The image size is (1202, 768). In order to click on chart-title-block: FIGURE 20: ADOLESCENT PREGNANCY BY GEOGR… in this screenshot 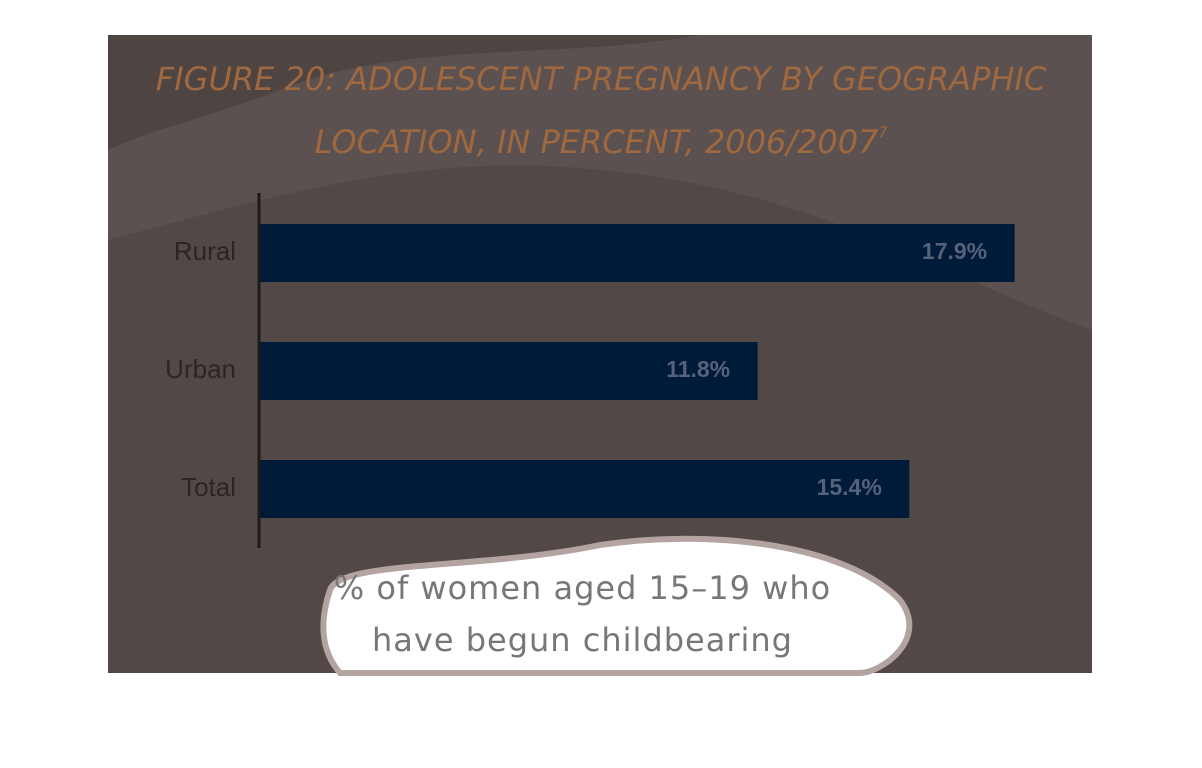, I will do `click(601, 110)`.